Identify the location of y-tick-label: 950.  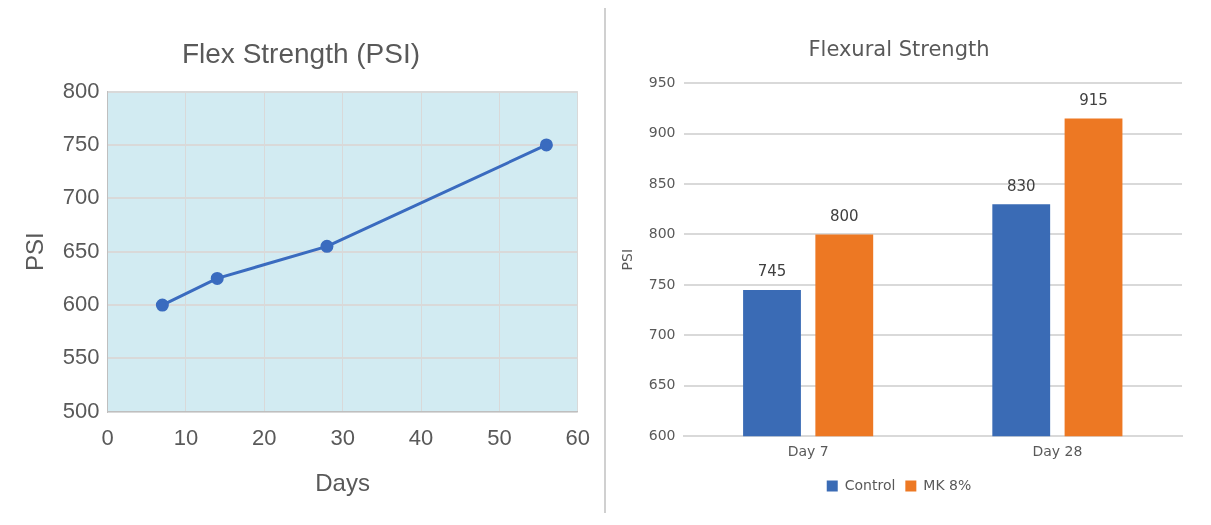
(662, 81).